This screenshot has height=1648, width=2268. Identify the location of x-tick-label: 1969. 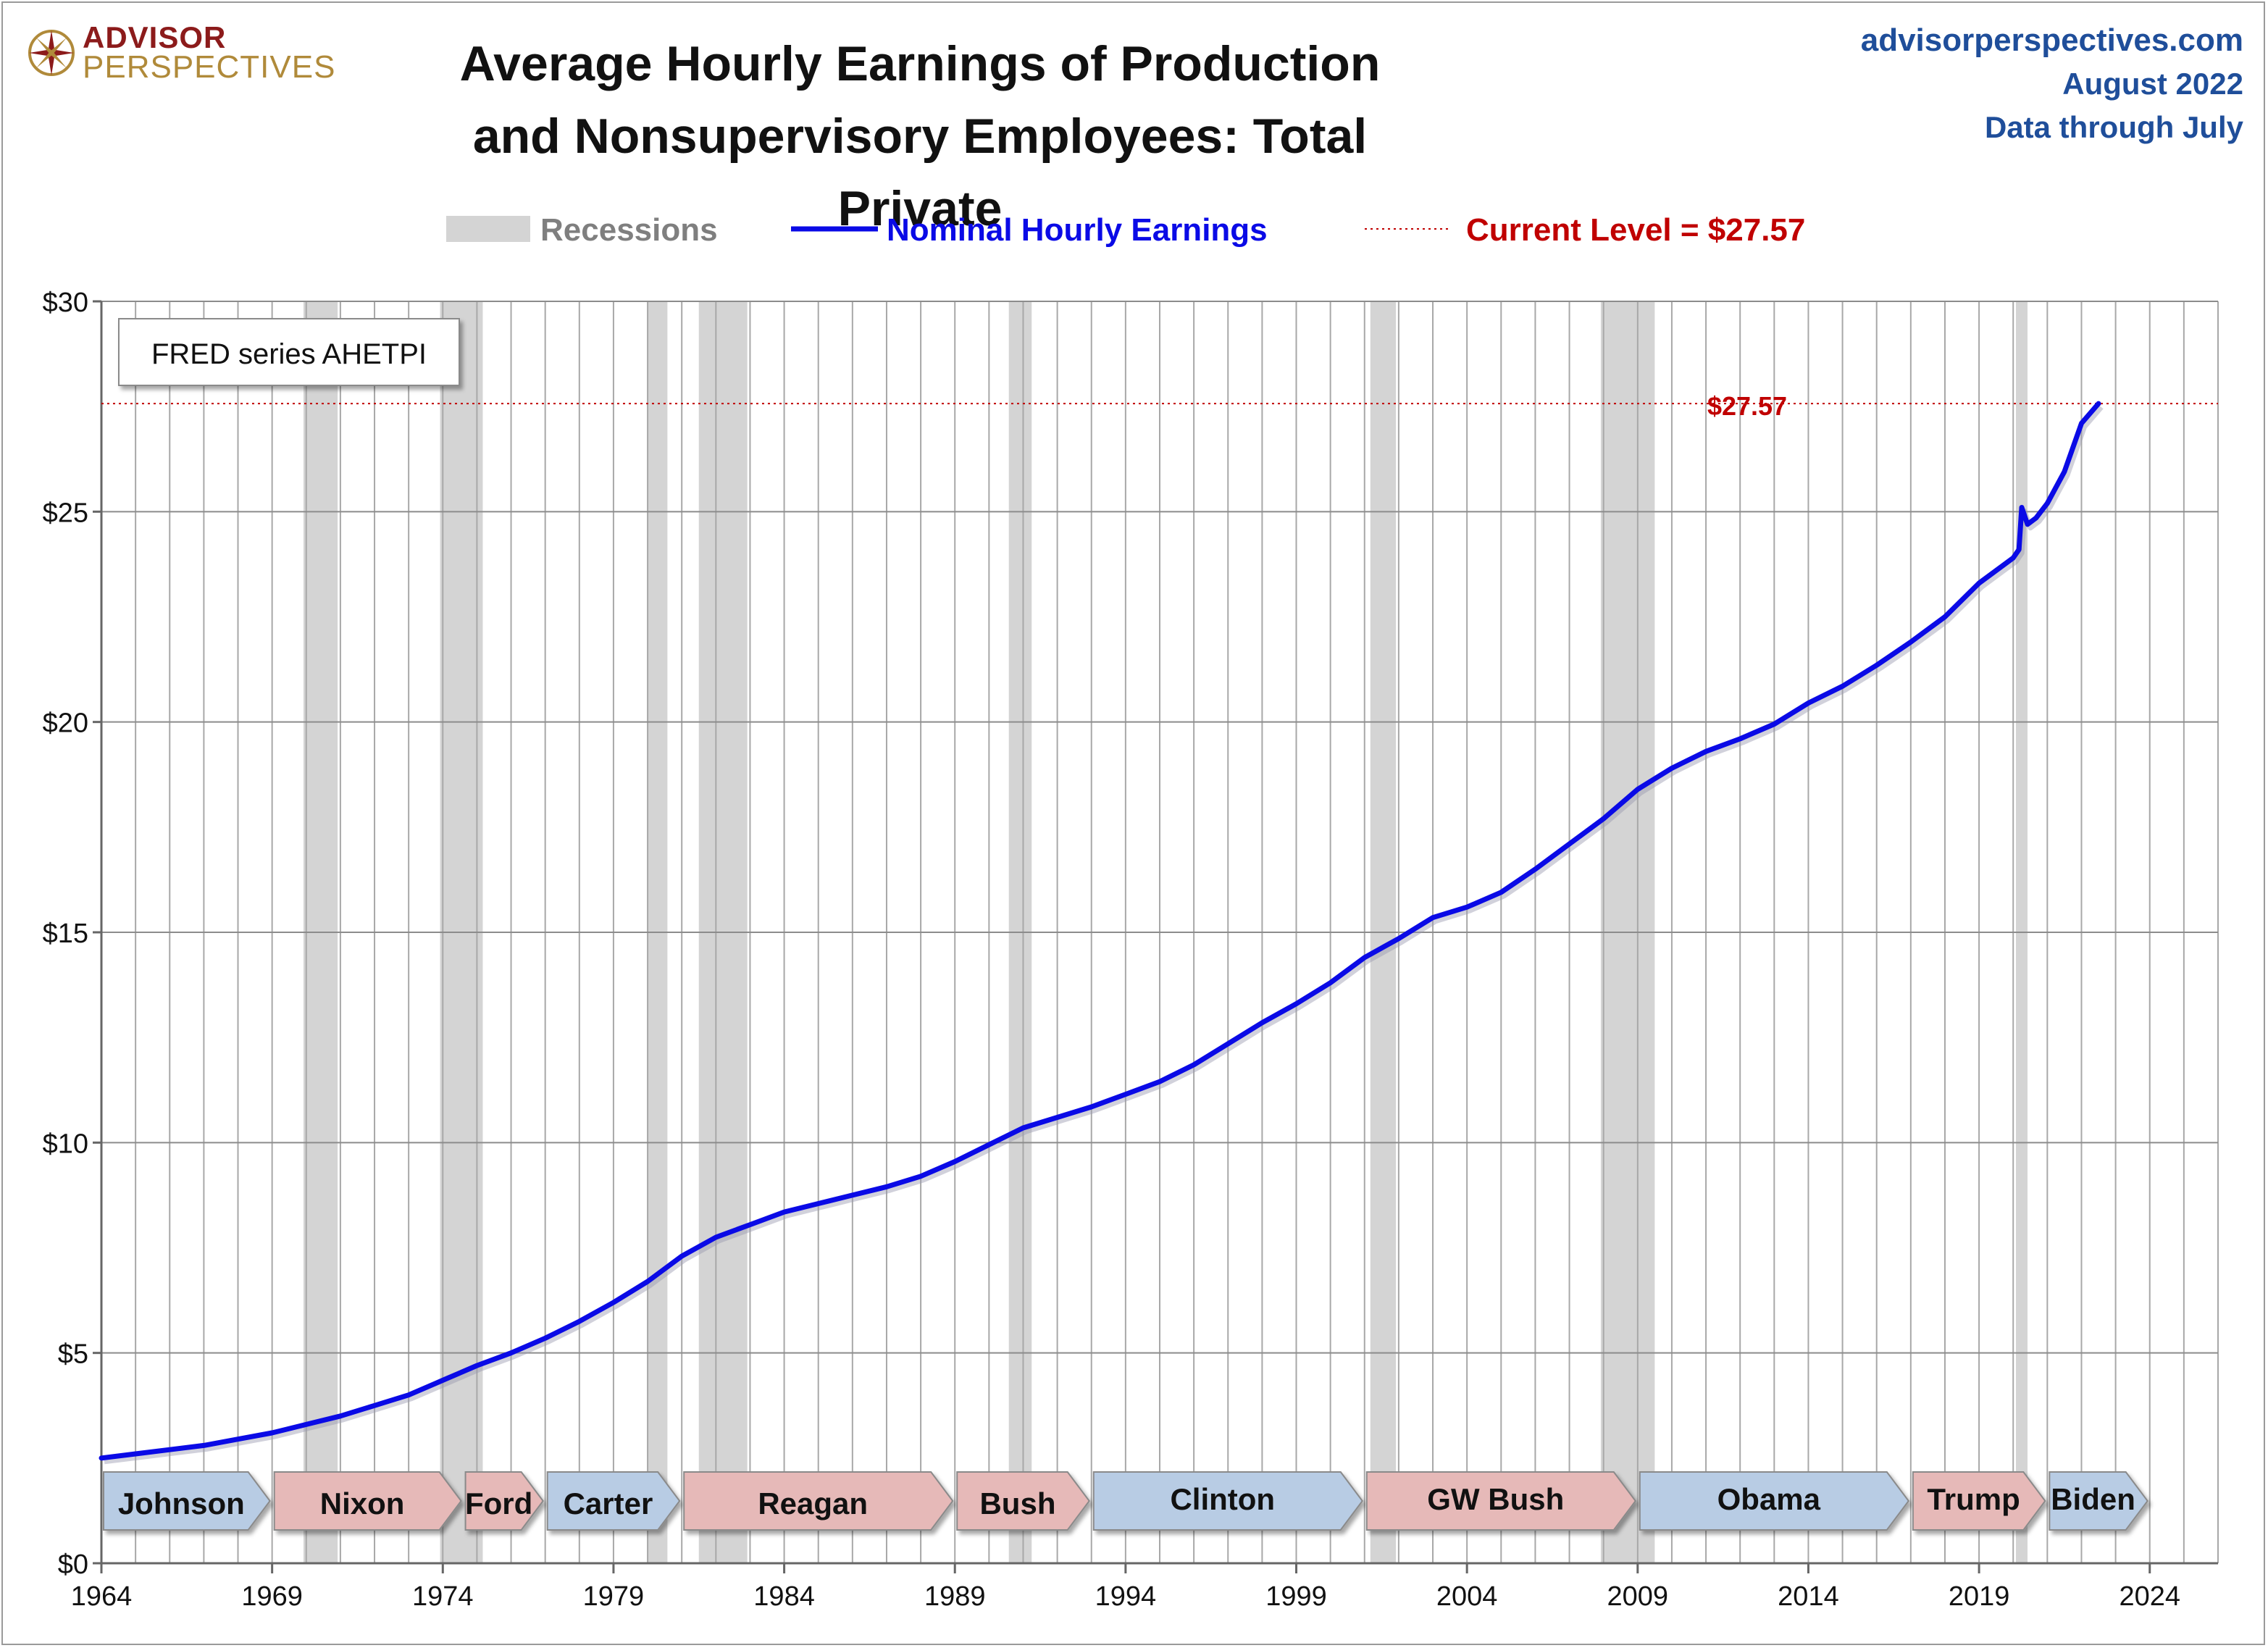
(272, 1596).